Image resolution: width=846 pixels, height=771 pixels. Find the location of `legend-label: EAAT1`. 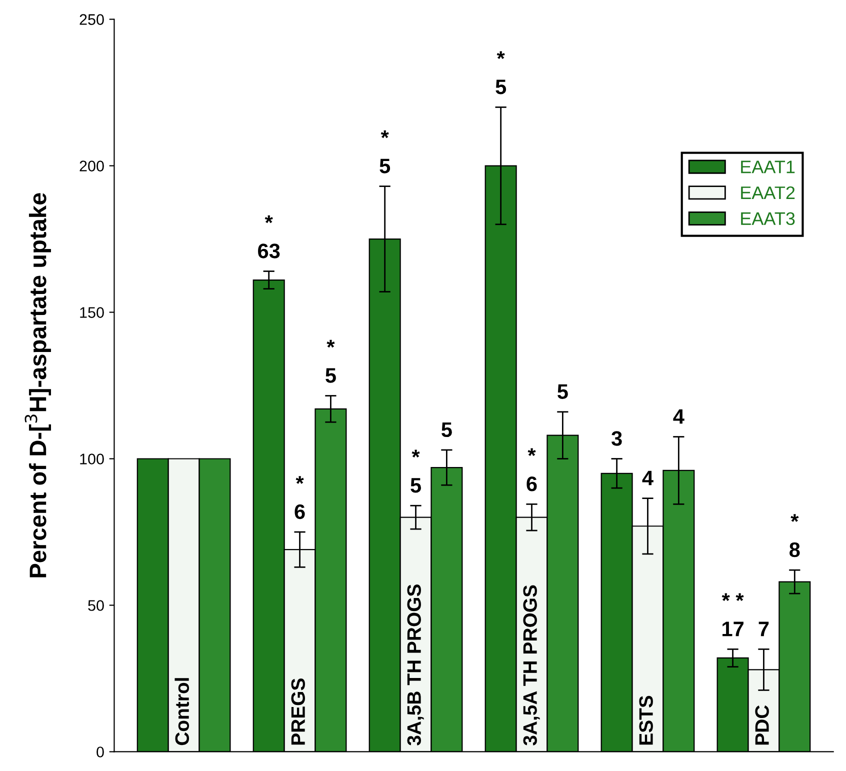

legend-label: EAAT1 is located at coordinates (768, 167).